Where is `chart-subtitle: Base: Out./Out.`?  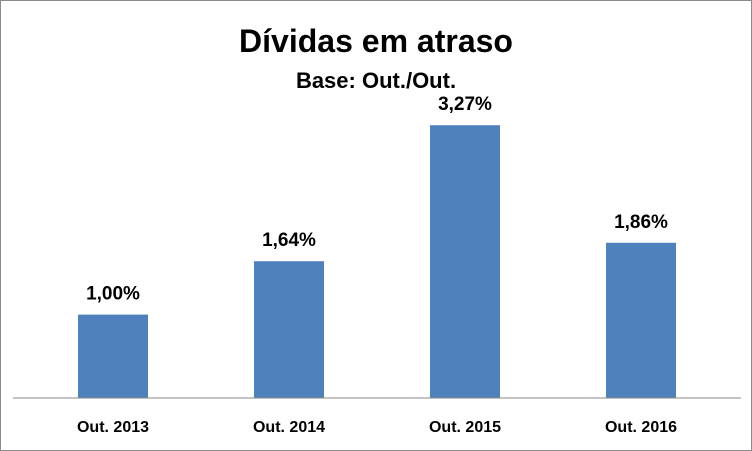 chart-subtitle: Base: Out./Out. is located at coordinates (376, 80).